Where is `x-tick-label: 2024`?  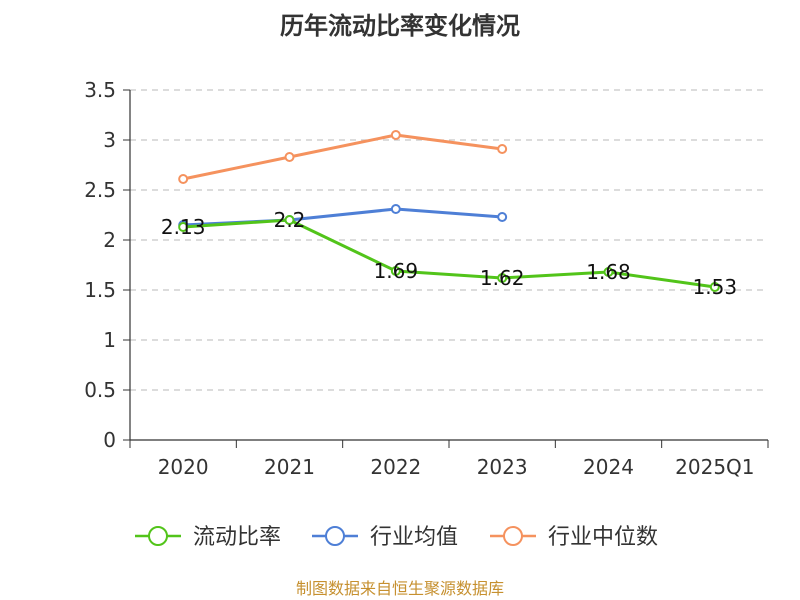 x-tick-label: 2024 is located at coordinates (608, 467).